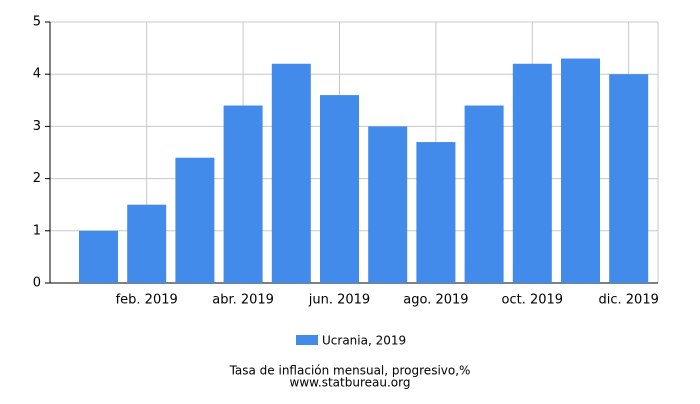 This screenshot has height=404, width=700. What do you see at coordinates (435, 300) in the screenshot?
I see `x-tick-label: ago. 2019` at bounding box center [435, 300].